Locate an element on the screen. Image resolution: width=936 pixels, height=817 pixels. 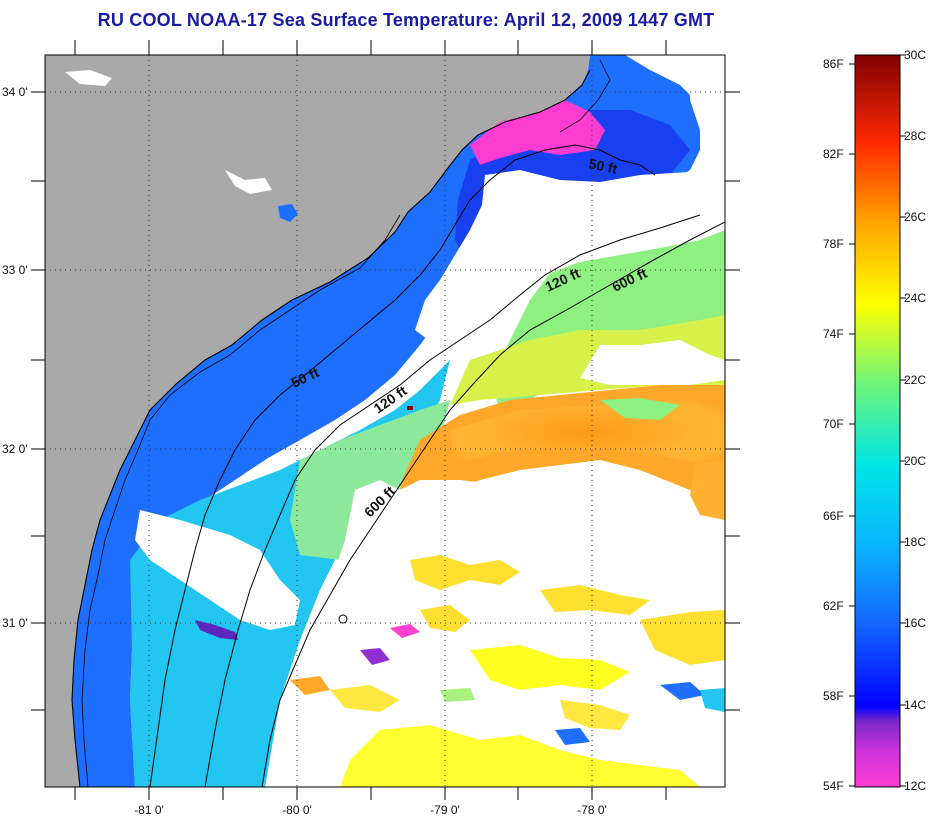
colorbar-f-58: 58F is located at coordinates (833, 696).